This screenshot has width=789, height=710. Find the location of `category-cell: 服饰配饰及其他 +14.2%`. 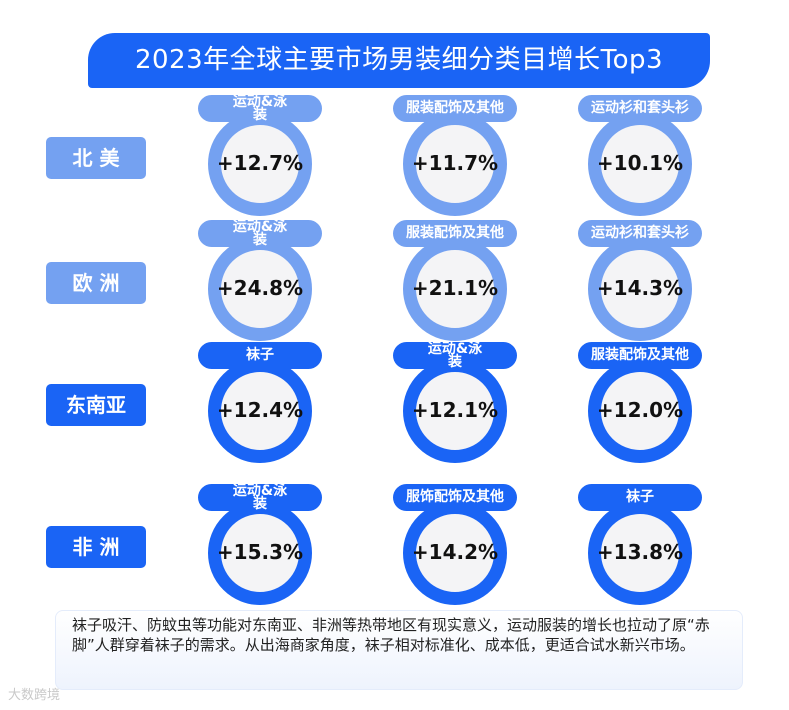

category-cell: 服饰配饰及其他 +14.2% is located at coordinates (455, 544).